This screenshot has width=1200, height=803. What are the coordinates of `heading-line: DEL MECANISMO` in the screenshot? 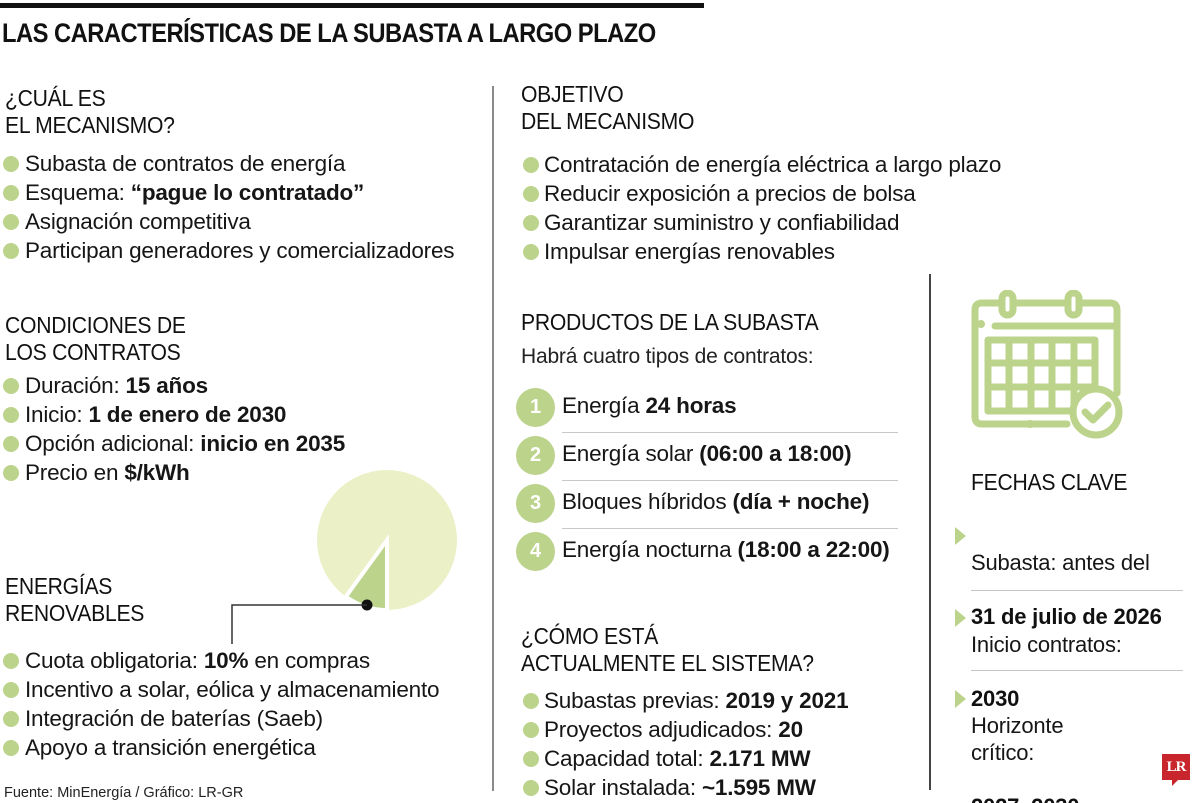 It's located at (608, 121).